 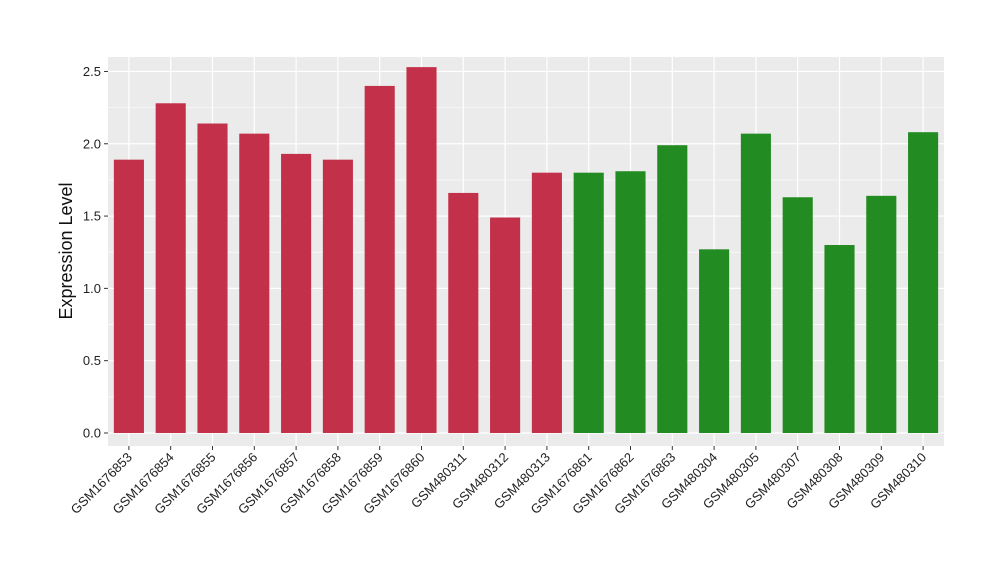 I want to click on y-axis: 0.0 0.5 1.0 1.5 2.0 2.5, so click(x=95, y=252).